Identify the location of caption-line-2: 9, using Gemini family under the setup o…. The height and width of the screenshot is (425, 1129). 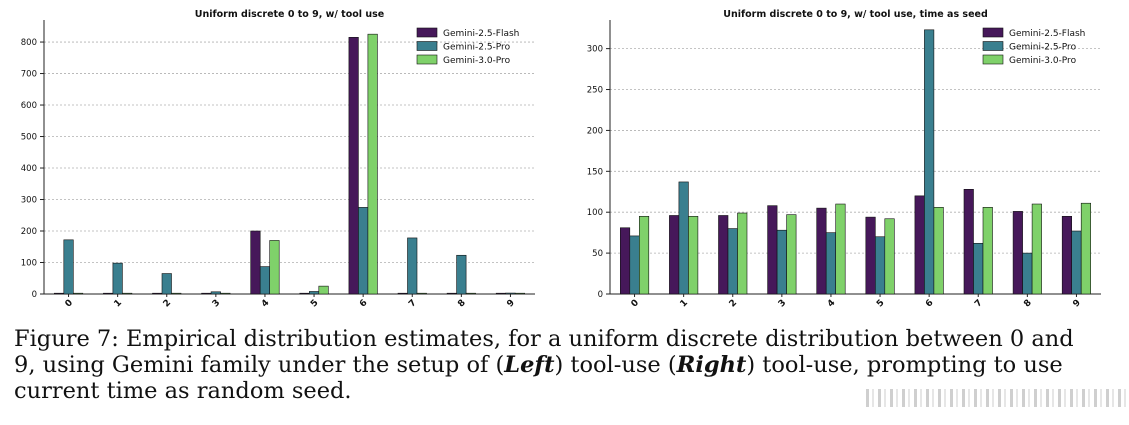
(538, 365).